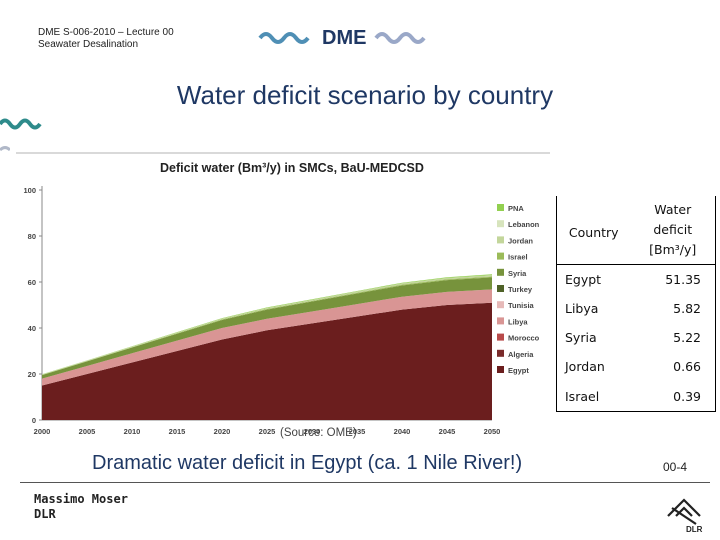  I want to click on x-tick-label: 2025, so click(267, 431).